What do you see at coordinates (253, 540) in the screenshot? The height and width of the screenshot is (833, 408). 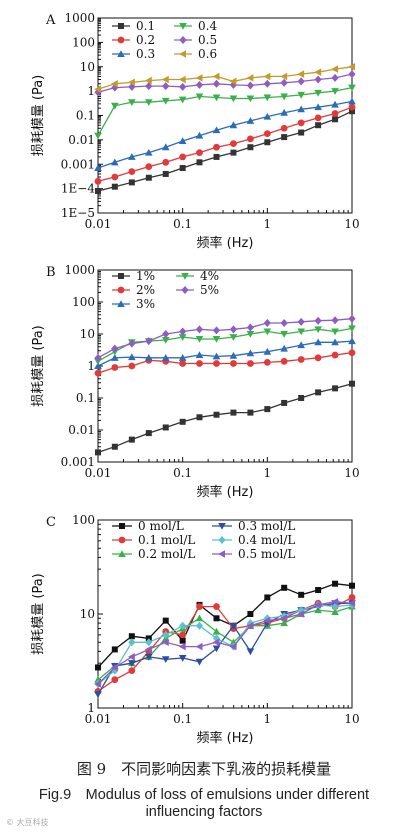 I see `legend-item: 0.4 mol/L` at bounding box center [253, 540].